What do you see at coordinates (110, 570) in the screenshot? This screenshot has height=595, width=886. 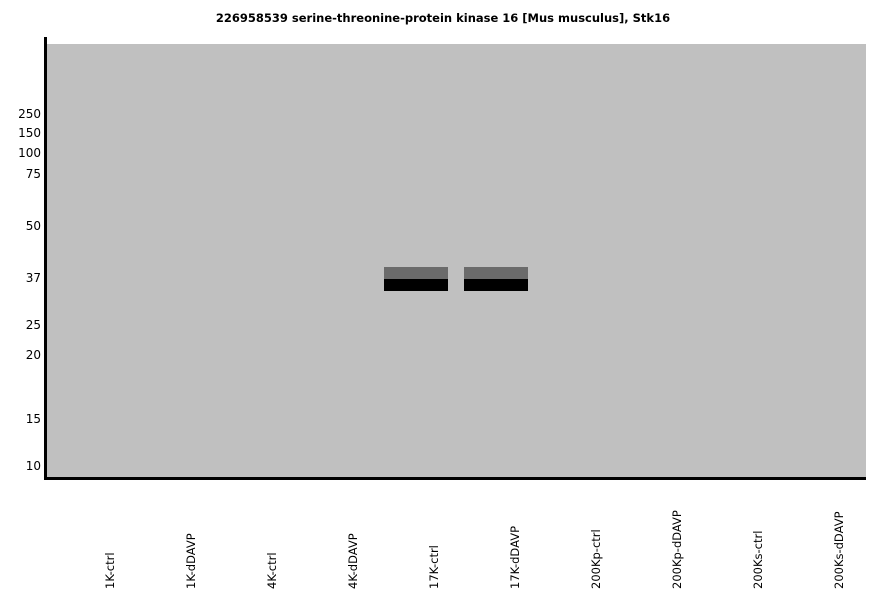 I see `x-axis-tick-label: 1K-ctrl` at bounding box center [110, 570].